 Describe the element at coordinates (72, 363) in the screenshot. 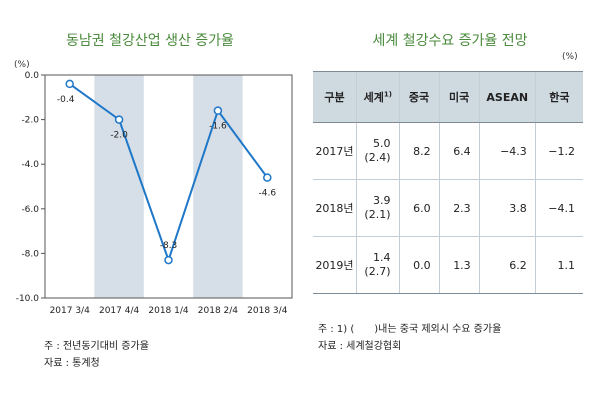

I see `left-source: 자료 : 통계청` at that location.